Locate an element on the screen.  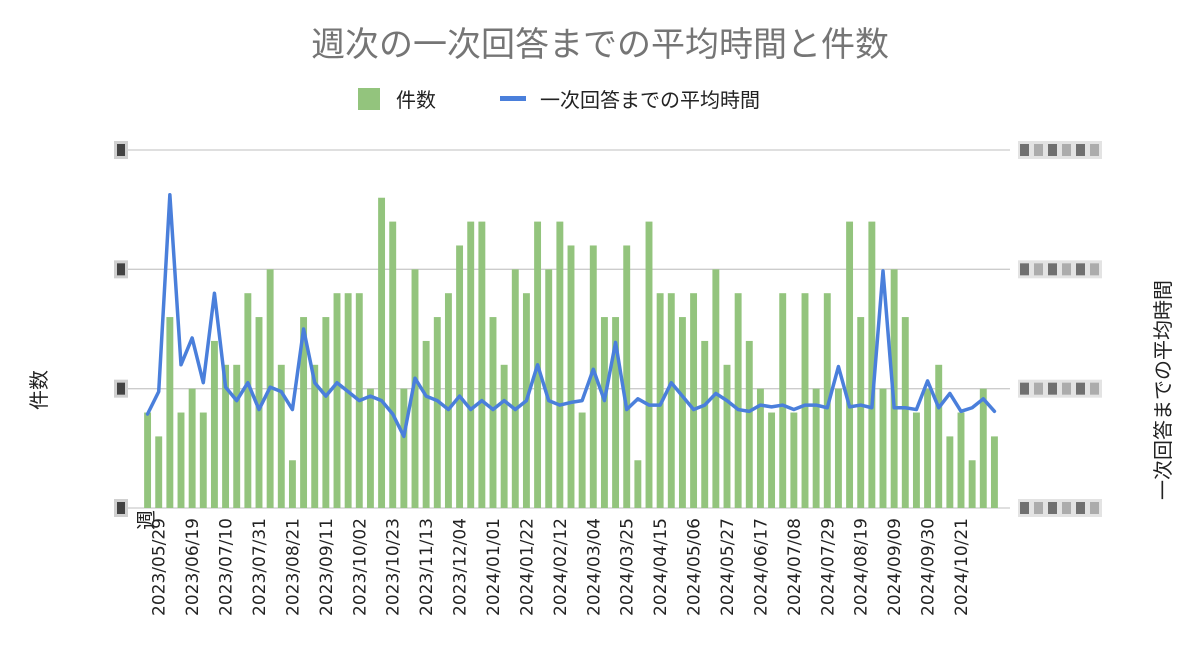
legend-label-bars: 件数 is located at coordinates (416, 100).